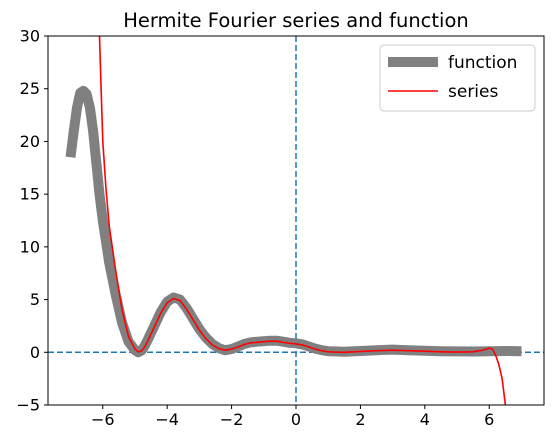 The image size is (554, 444). Describe the element at coordinates (482, 63) in the screenshot. I see `legend-label-function: function` at that location.